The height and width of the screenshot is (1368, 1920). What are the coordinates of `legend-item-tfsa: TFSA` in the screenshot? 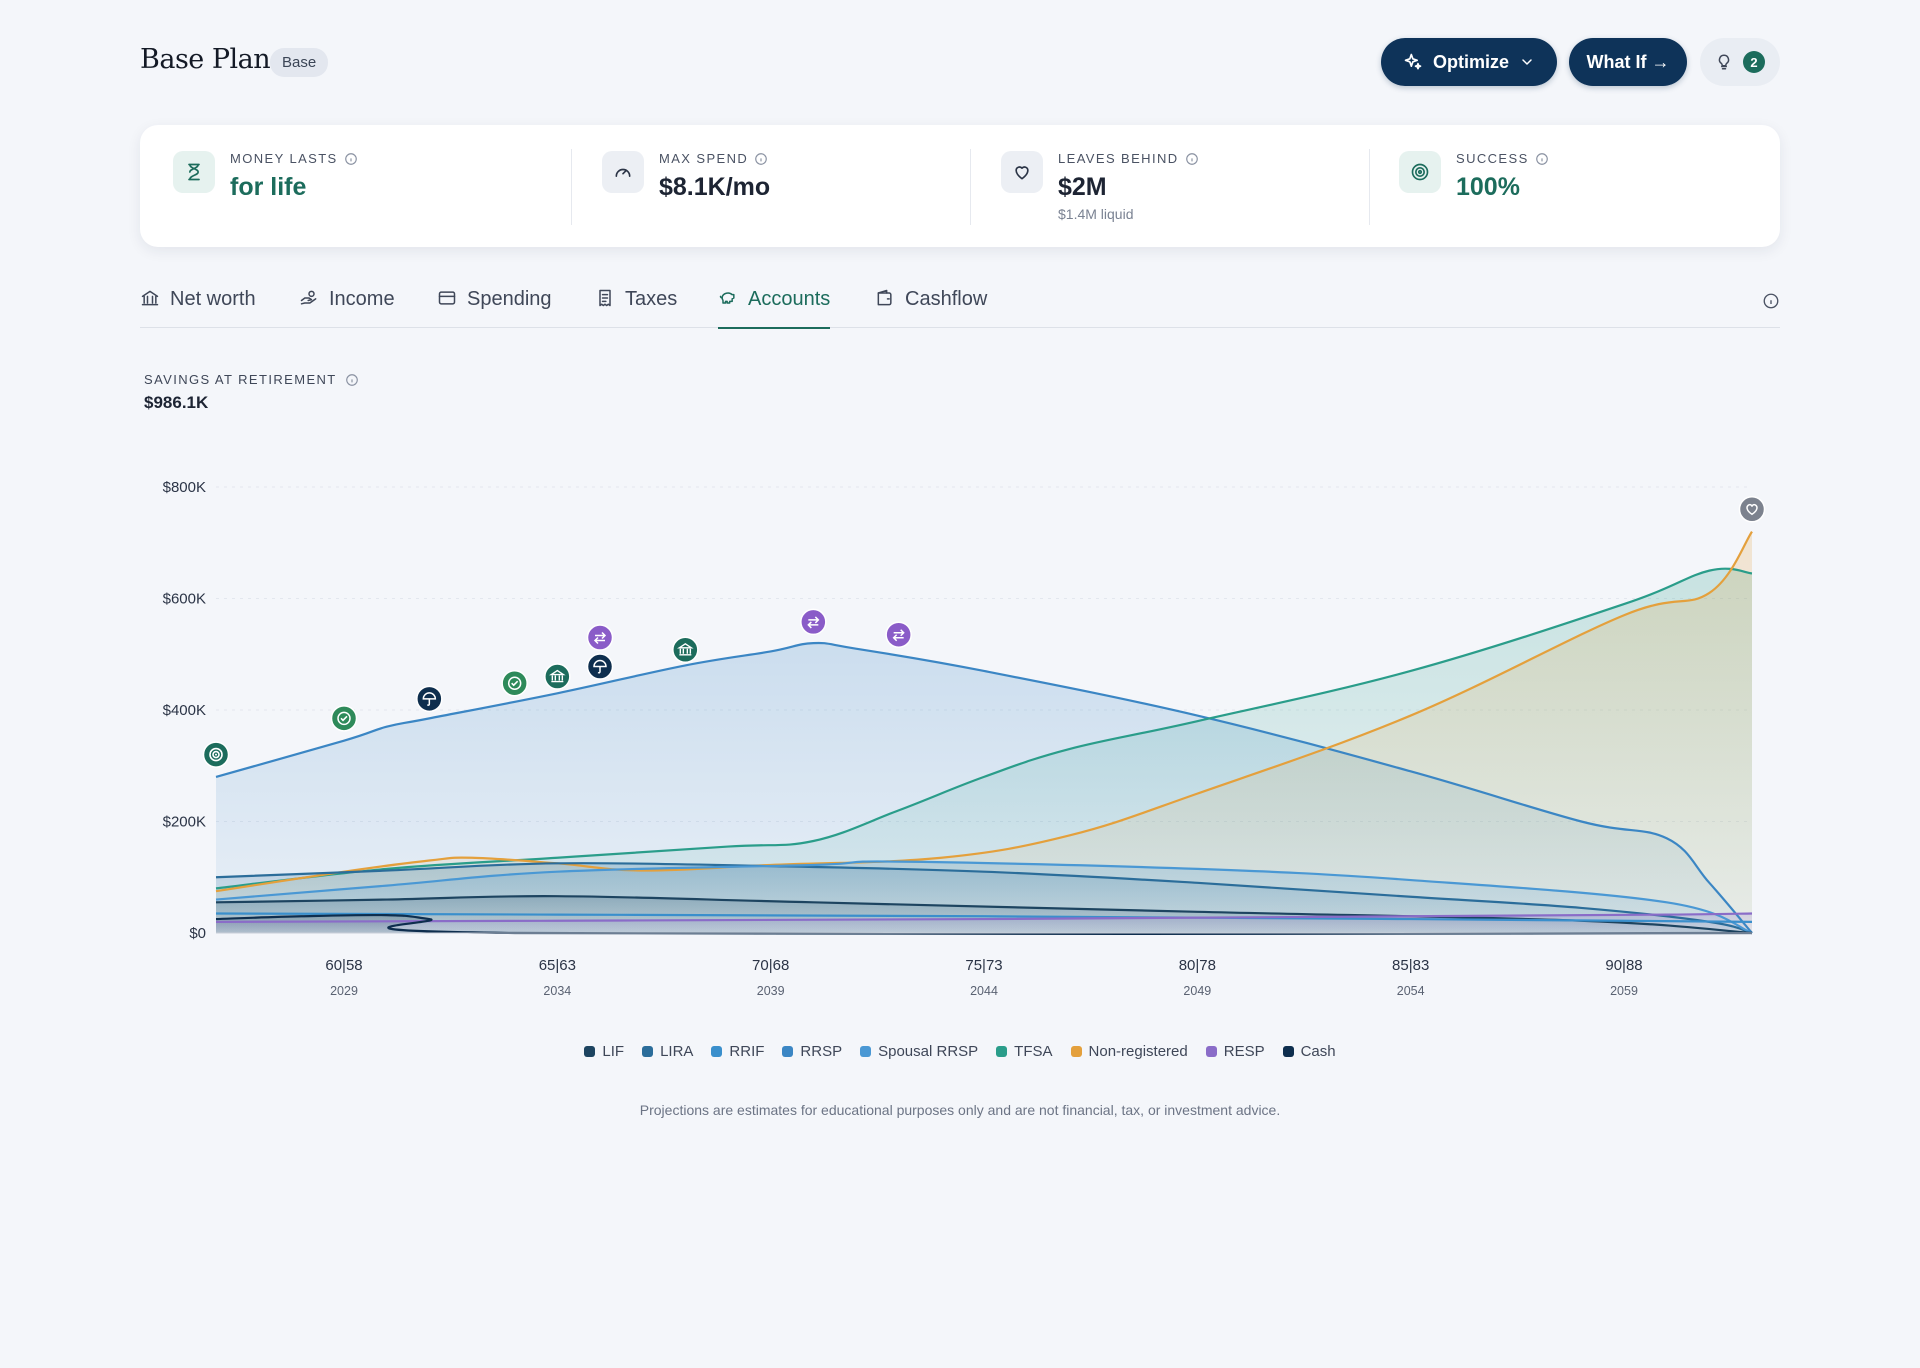 It's located at (1024, 1051).